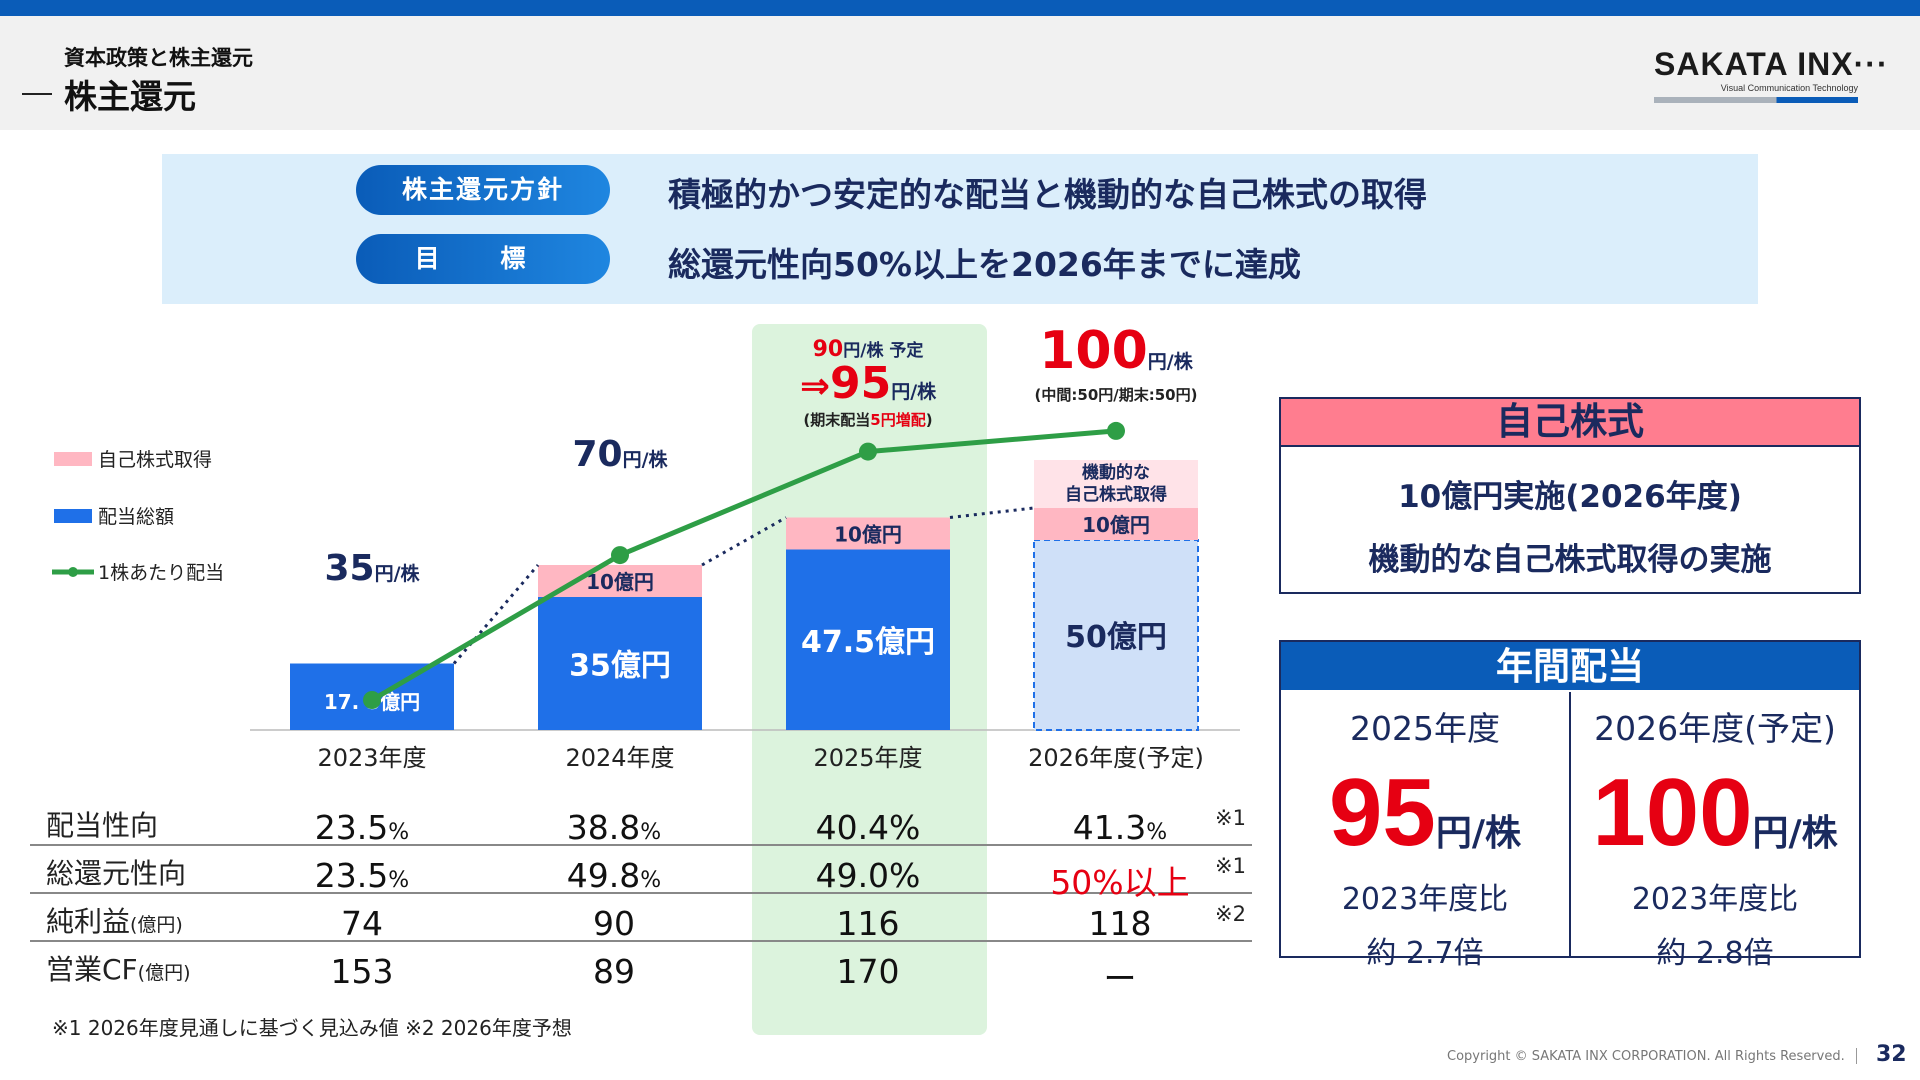  Describe the element at coordinates (868, 642) in the screenshot. I see `dividend-bar-label: 47.5億円` at that location.